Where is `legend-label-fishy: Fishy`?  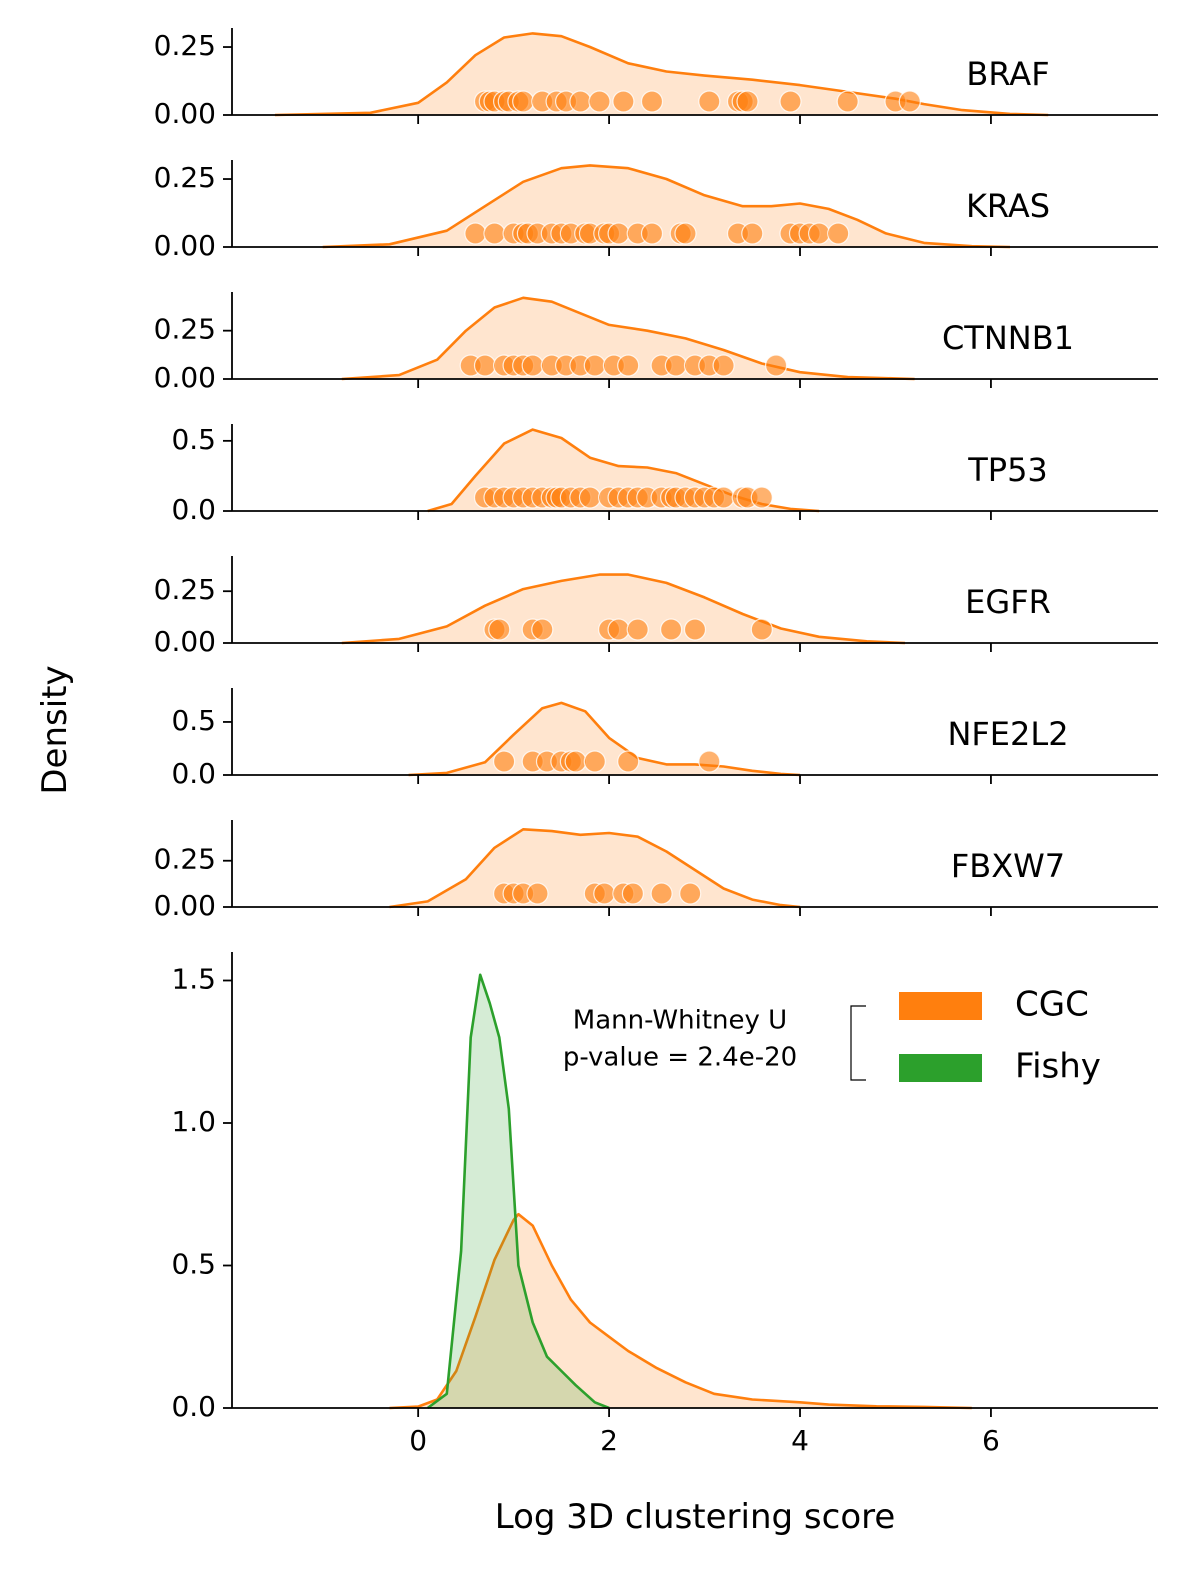 legend-label-fishy: Fishy is located at coordinates (1058, 1067).